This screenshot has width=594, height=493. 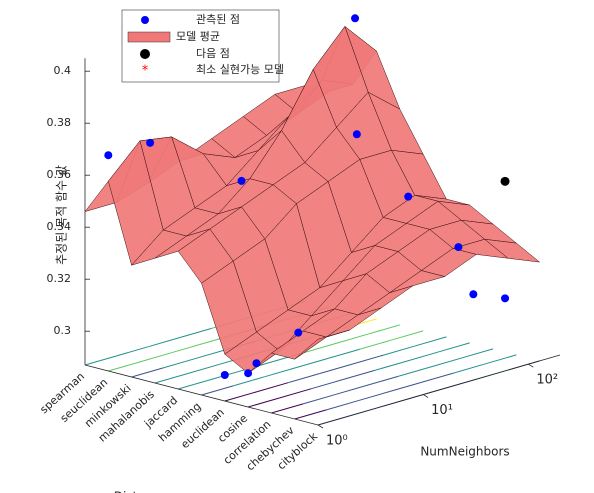 I want to click on legend: 관측된 점 모델 평균 다음 점 * 최소 실현가능 모델, so click(x=202, y=46).